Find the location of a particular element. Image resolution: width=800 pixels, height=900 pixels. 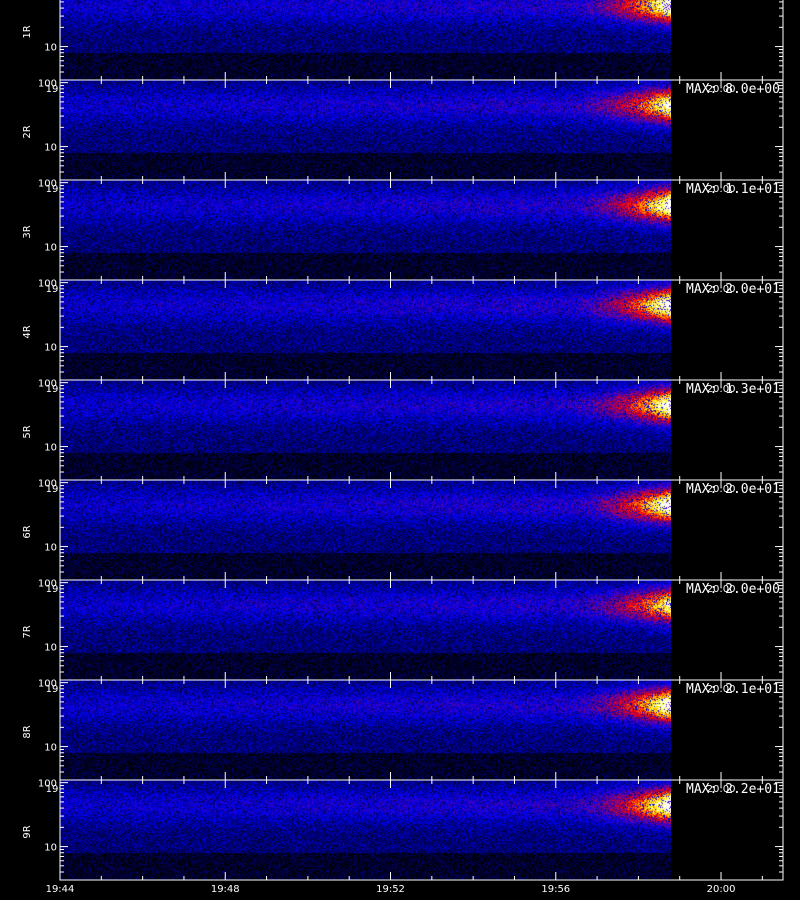

heatmap-2R is located at coordinates (365, 130).